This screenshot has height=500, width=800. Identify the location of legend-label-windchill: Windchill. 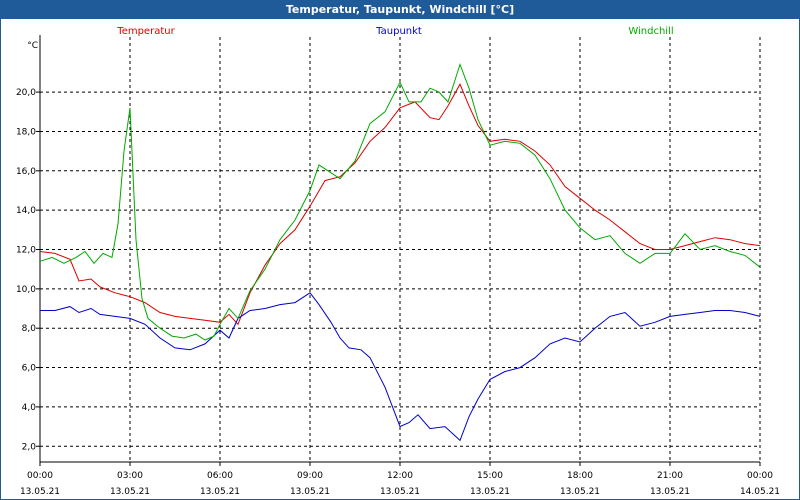
(650, 31).